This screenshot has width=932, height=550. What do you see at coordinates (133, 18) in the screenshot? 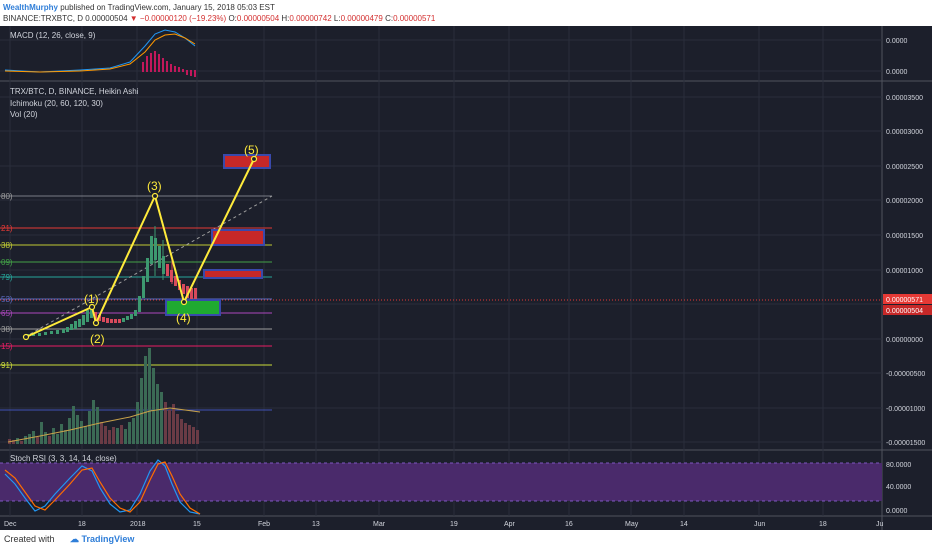
I see `down-arrow-icon: ▼` at bounding box center [133, 18].